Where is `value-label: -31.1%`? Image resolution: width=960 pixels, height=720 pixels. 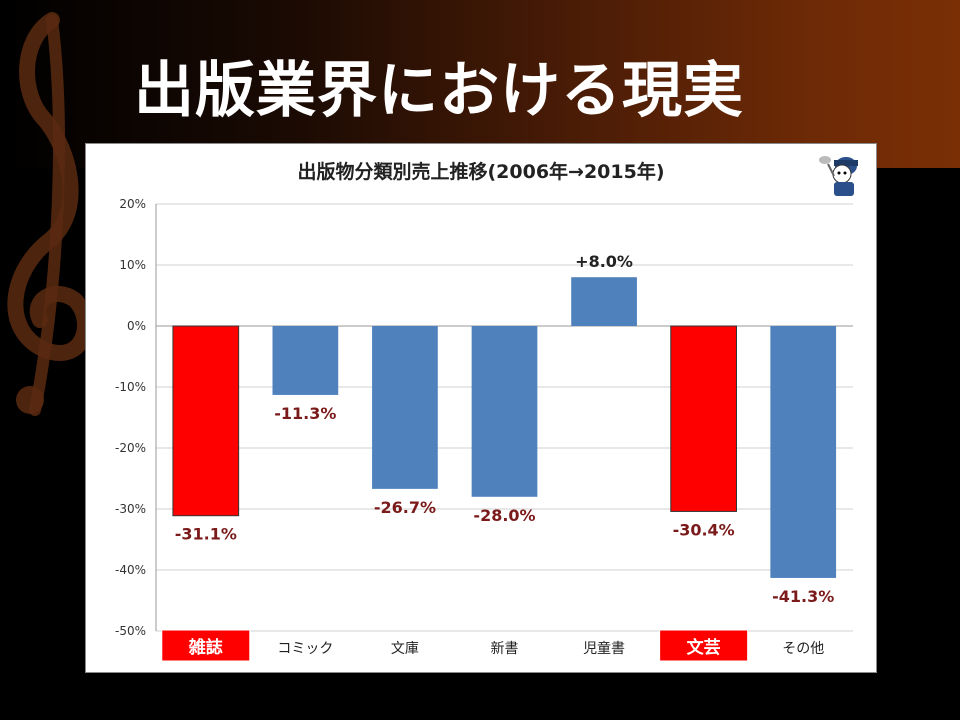
value-label: -31.1% is located at coordinates (206, 534).